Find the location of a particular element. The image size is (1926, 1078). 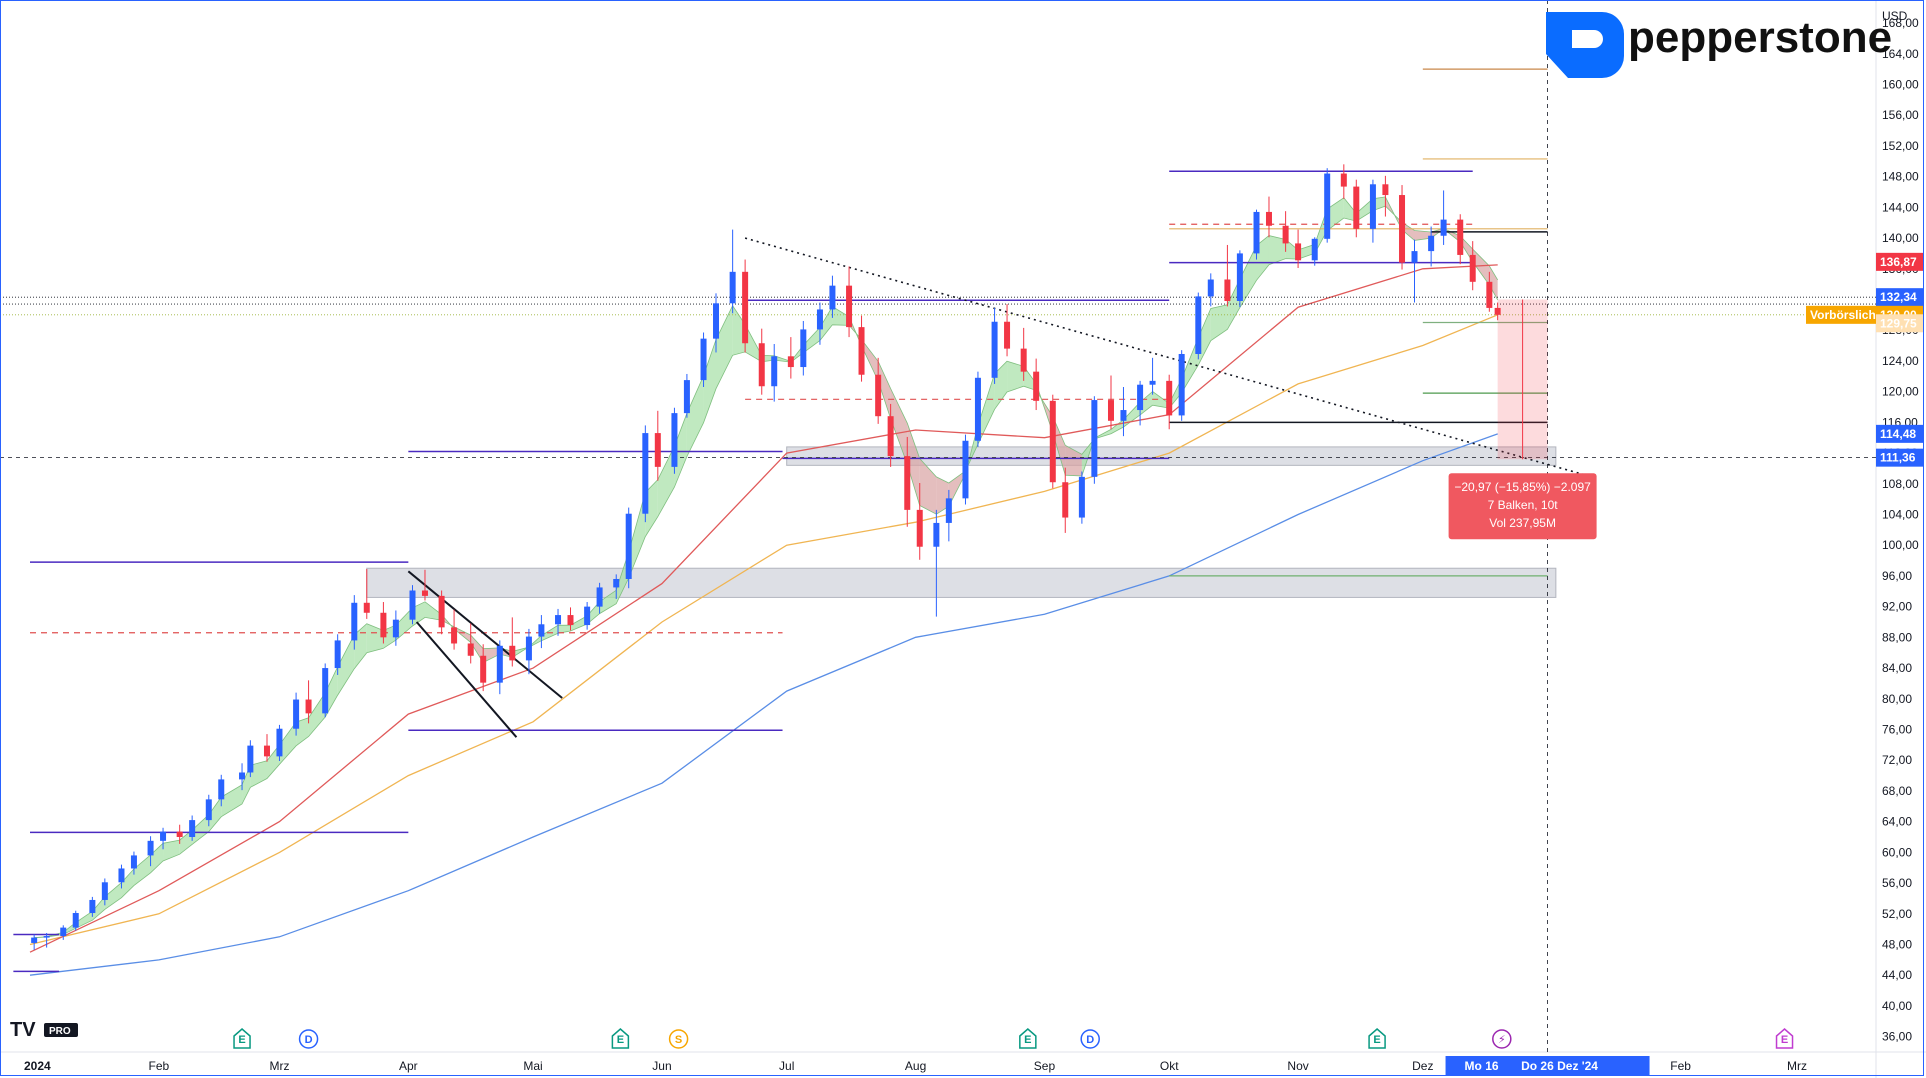

event-marker: S is located at coordinates (678, 1039).